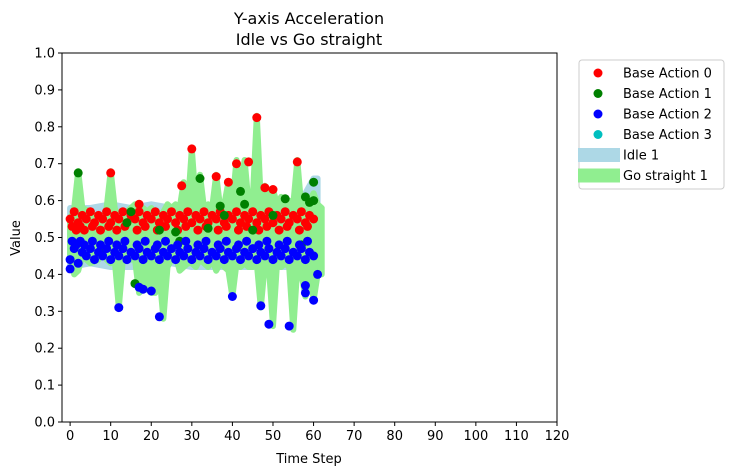  I want to click on y-tick-label: 1.0, so click(44, 54).